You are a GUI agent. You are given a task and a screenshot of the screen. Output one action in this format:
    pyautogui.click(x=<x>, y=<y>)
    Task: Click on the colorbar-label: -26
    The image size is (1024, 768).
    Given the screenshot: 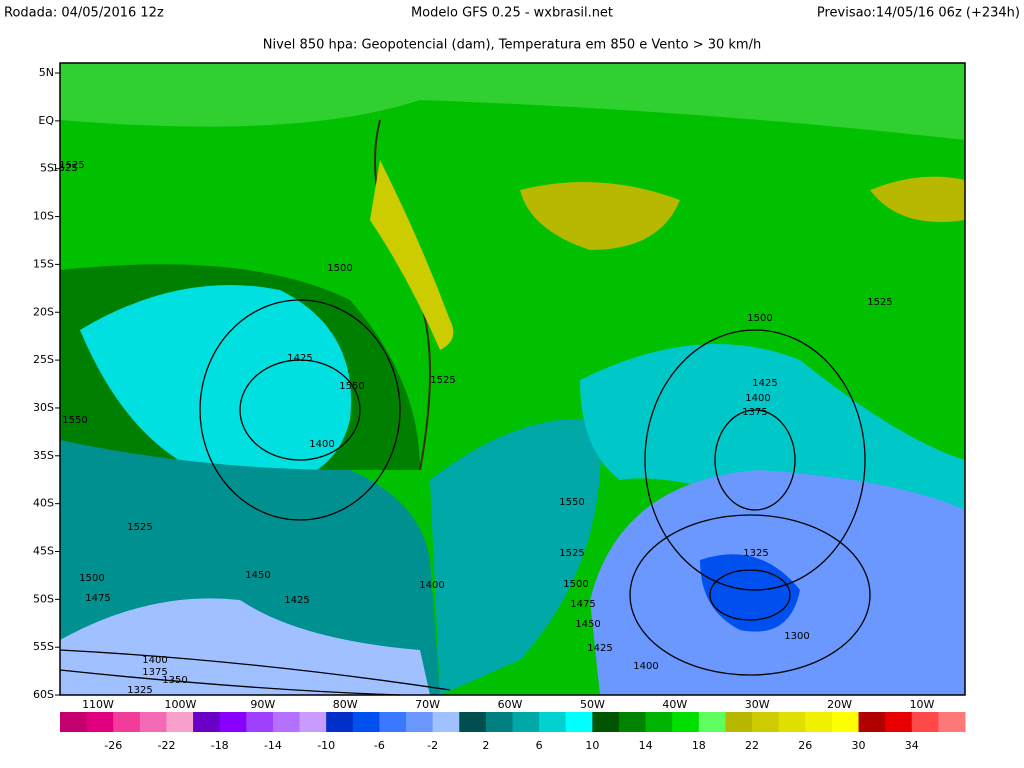 What is the action you would take?
    pyautogui.click(x=113, y=745)
    